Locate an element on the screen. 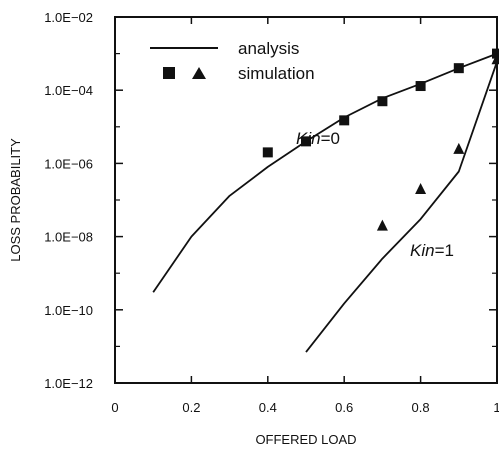  annotation-kin-1-name: Kin is located at coordinates (422, 250).